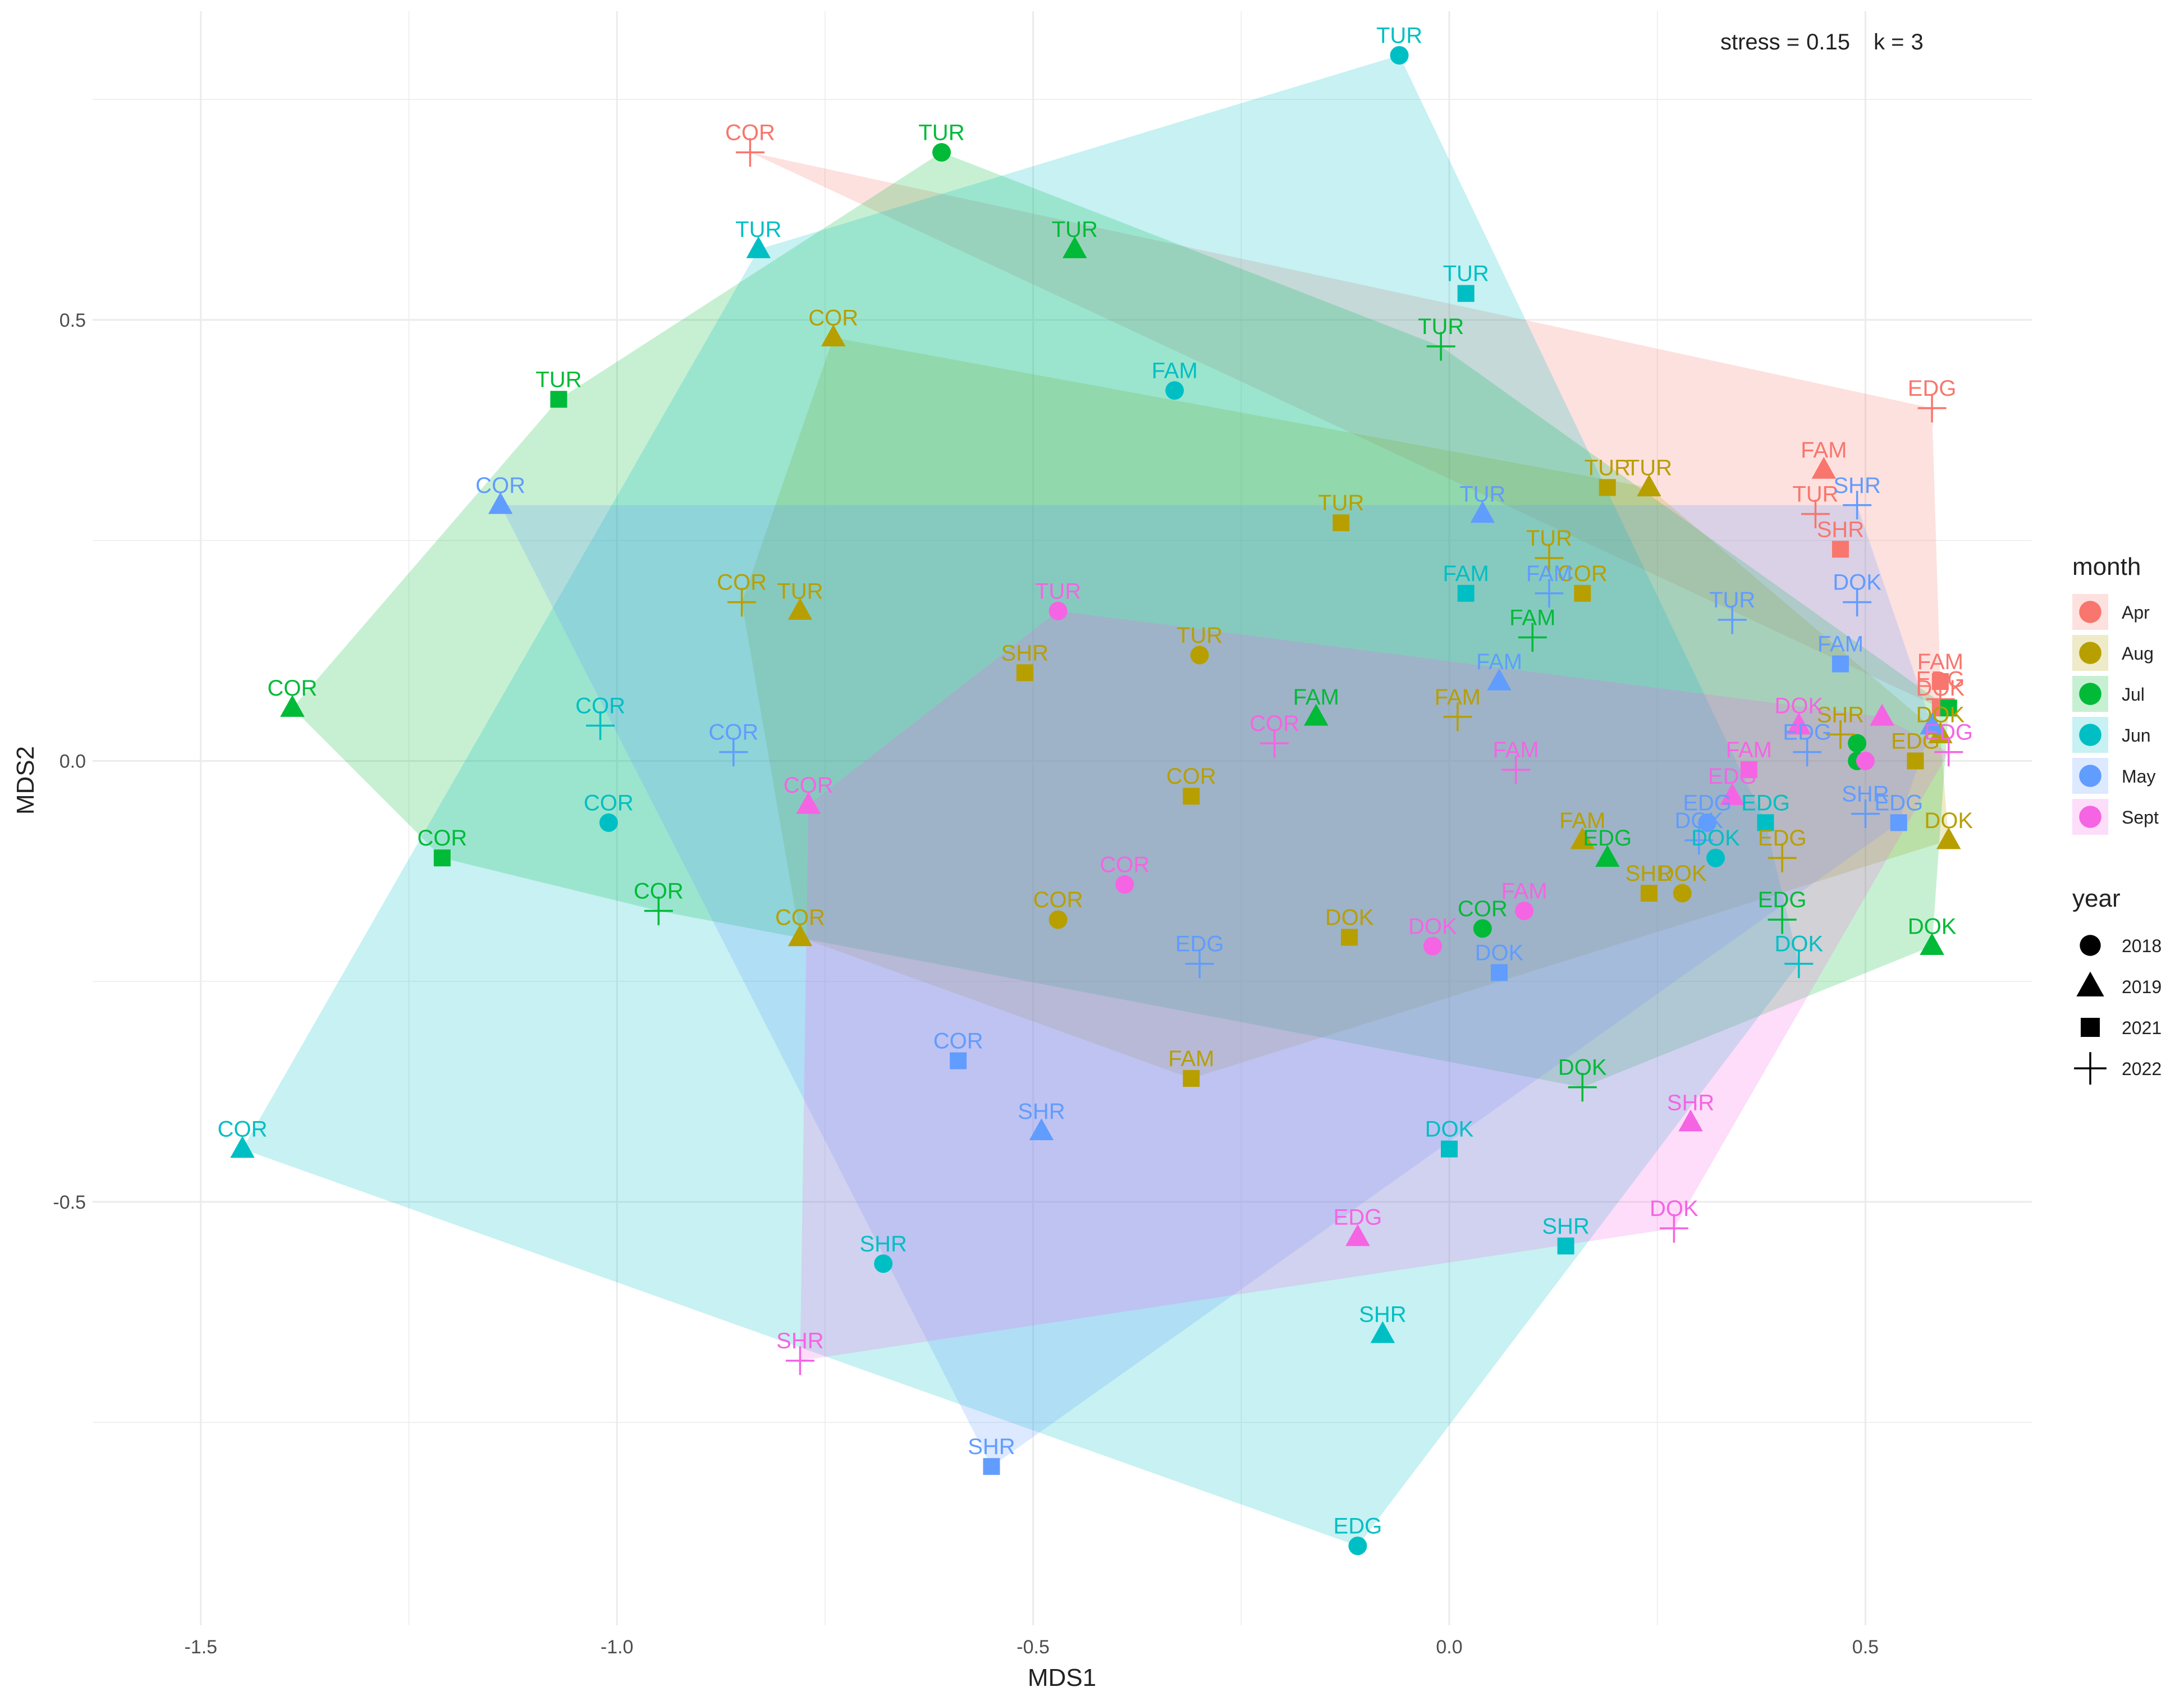 This screenshot has height=1696, width=2184. What do you see at coordinates (2133, 694) in the screenshot?
I see `legend-month-label: Jul` at bounding box center [2133, 694].